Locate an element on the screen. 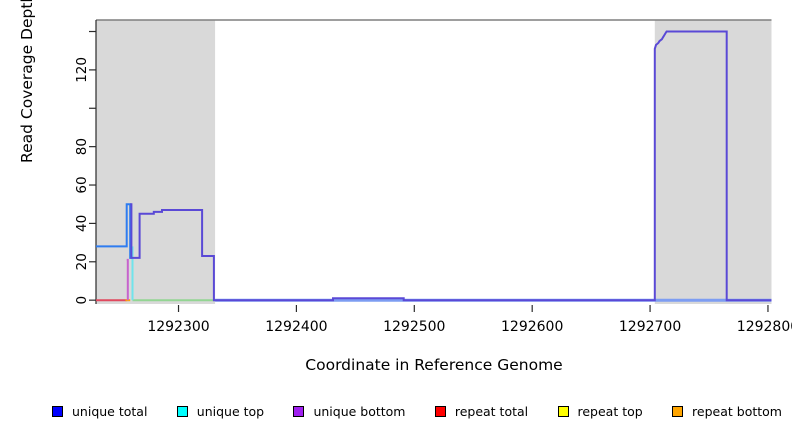 The image size is (792, 432). unique-bottom-swatch-icon is located at coordinates (299, 411).